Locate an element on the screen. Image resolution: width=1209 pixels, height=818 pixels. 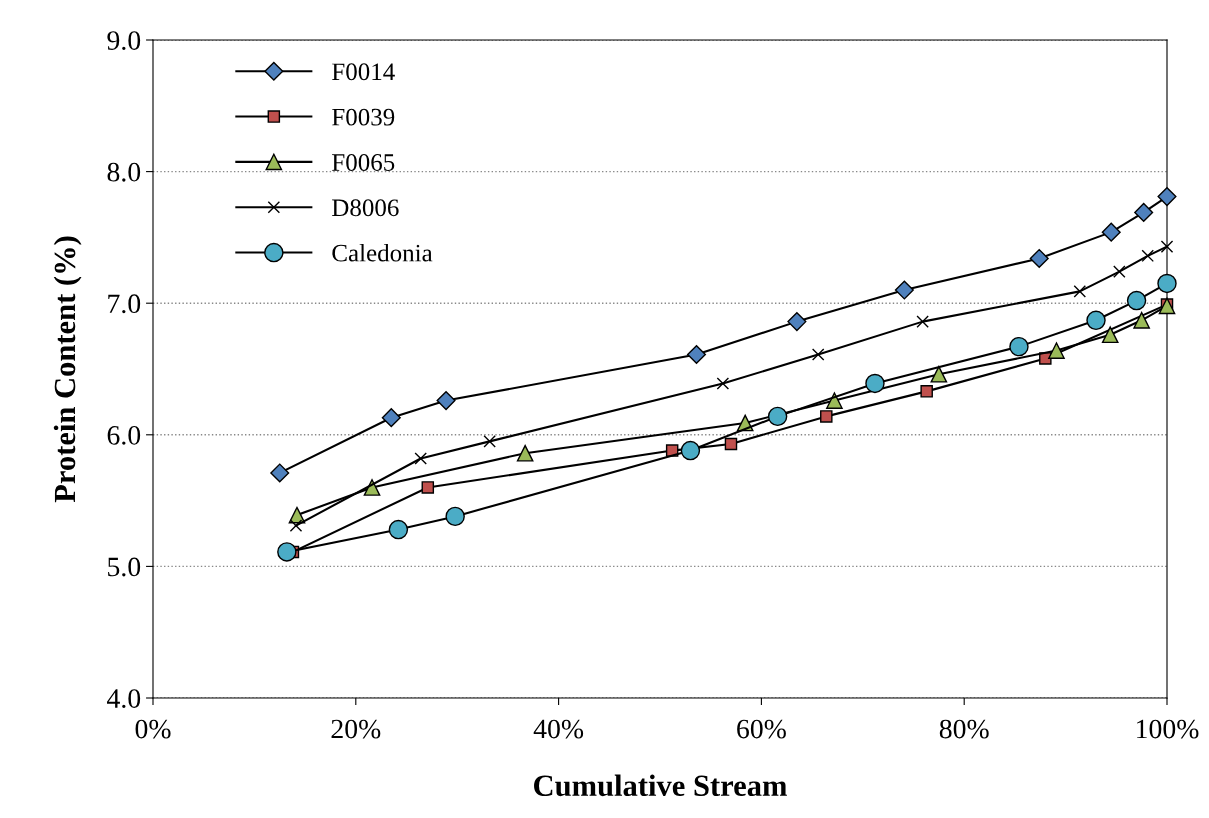
y-tick-label: 8.0 is located at coordinates (124, 172).